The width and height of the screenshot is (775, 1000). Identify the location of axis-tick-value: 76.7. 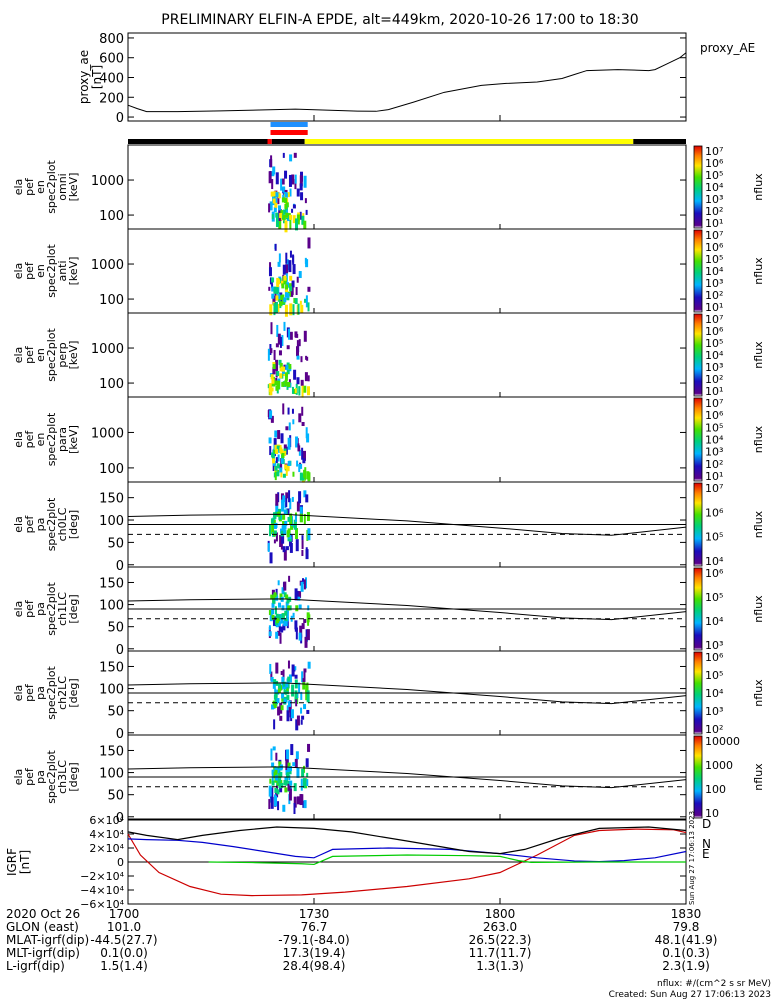
(314, 927).